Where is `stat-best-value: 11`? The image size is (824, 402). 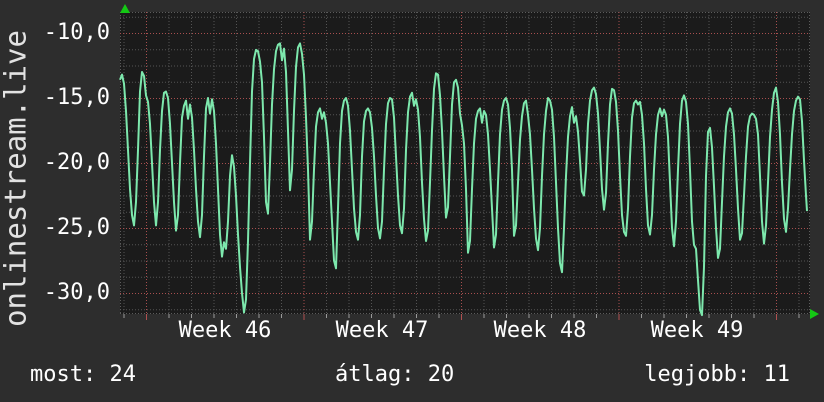
stat-best-value: 11 is located at coordinates (777, 374).